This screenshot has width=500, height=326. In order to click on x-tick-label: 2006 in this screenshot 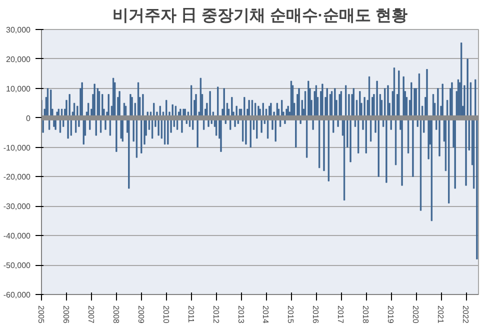, I will do `click(65, 315)`.